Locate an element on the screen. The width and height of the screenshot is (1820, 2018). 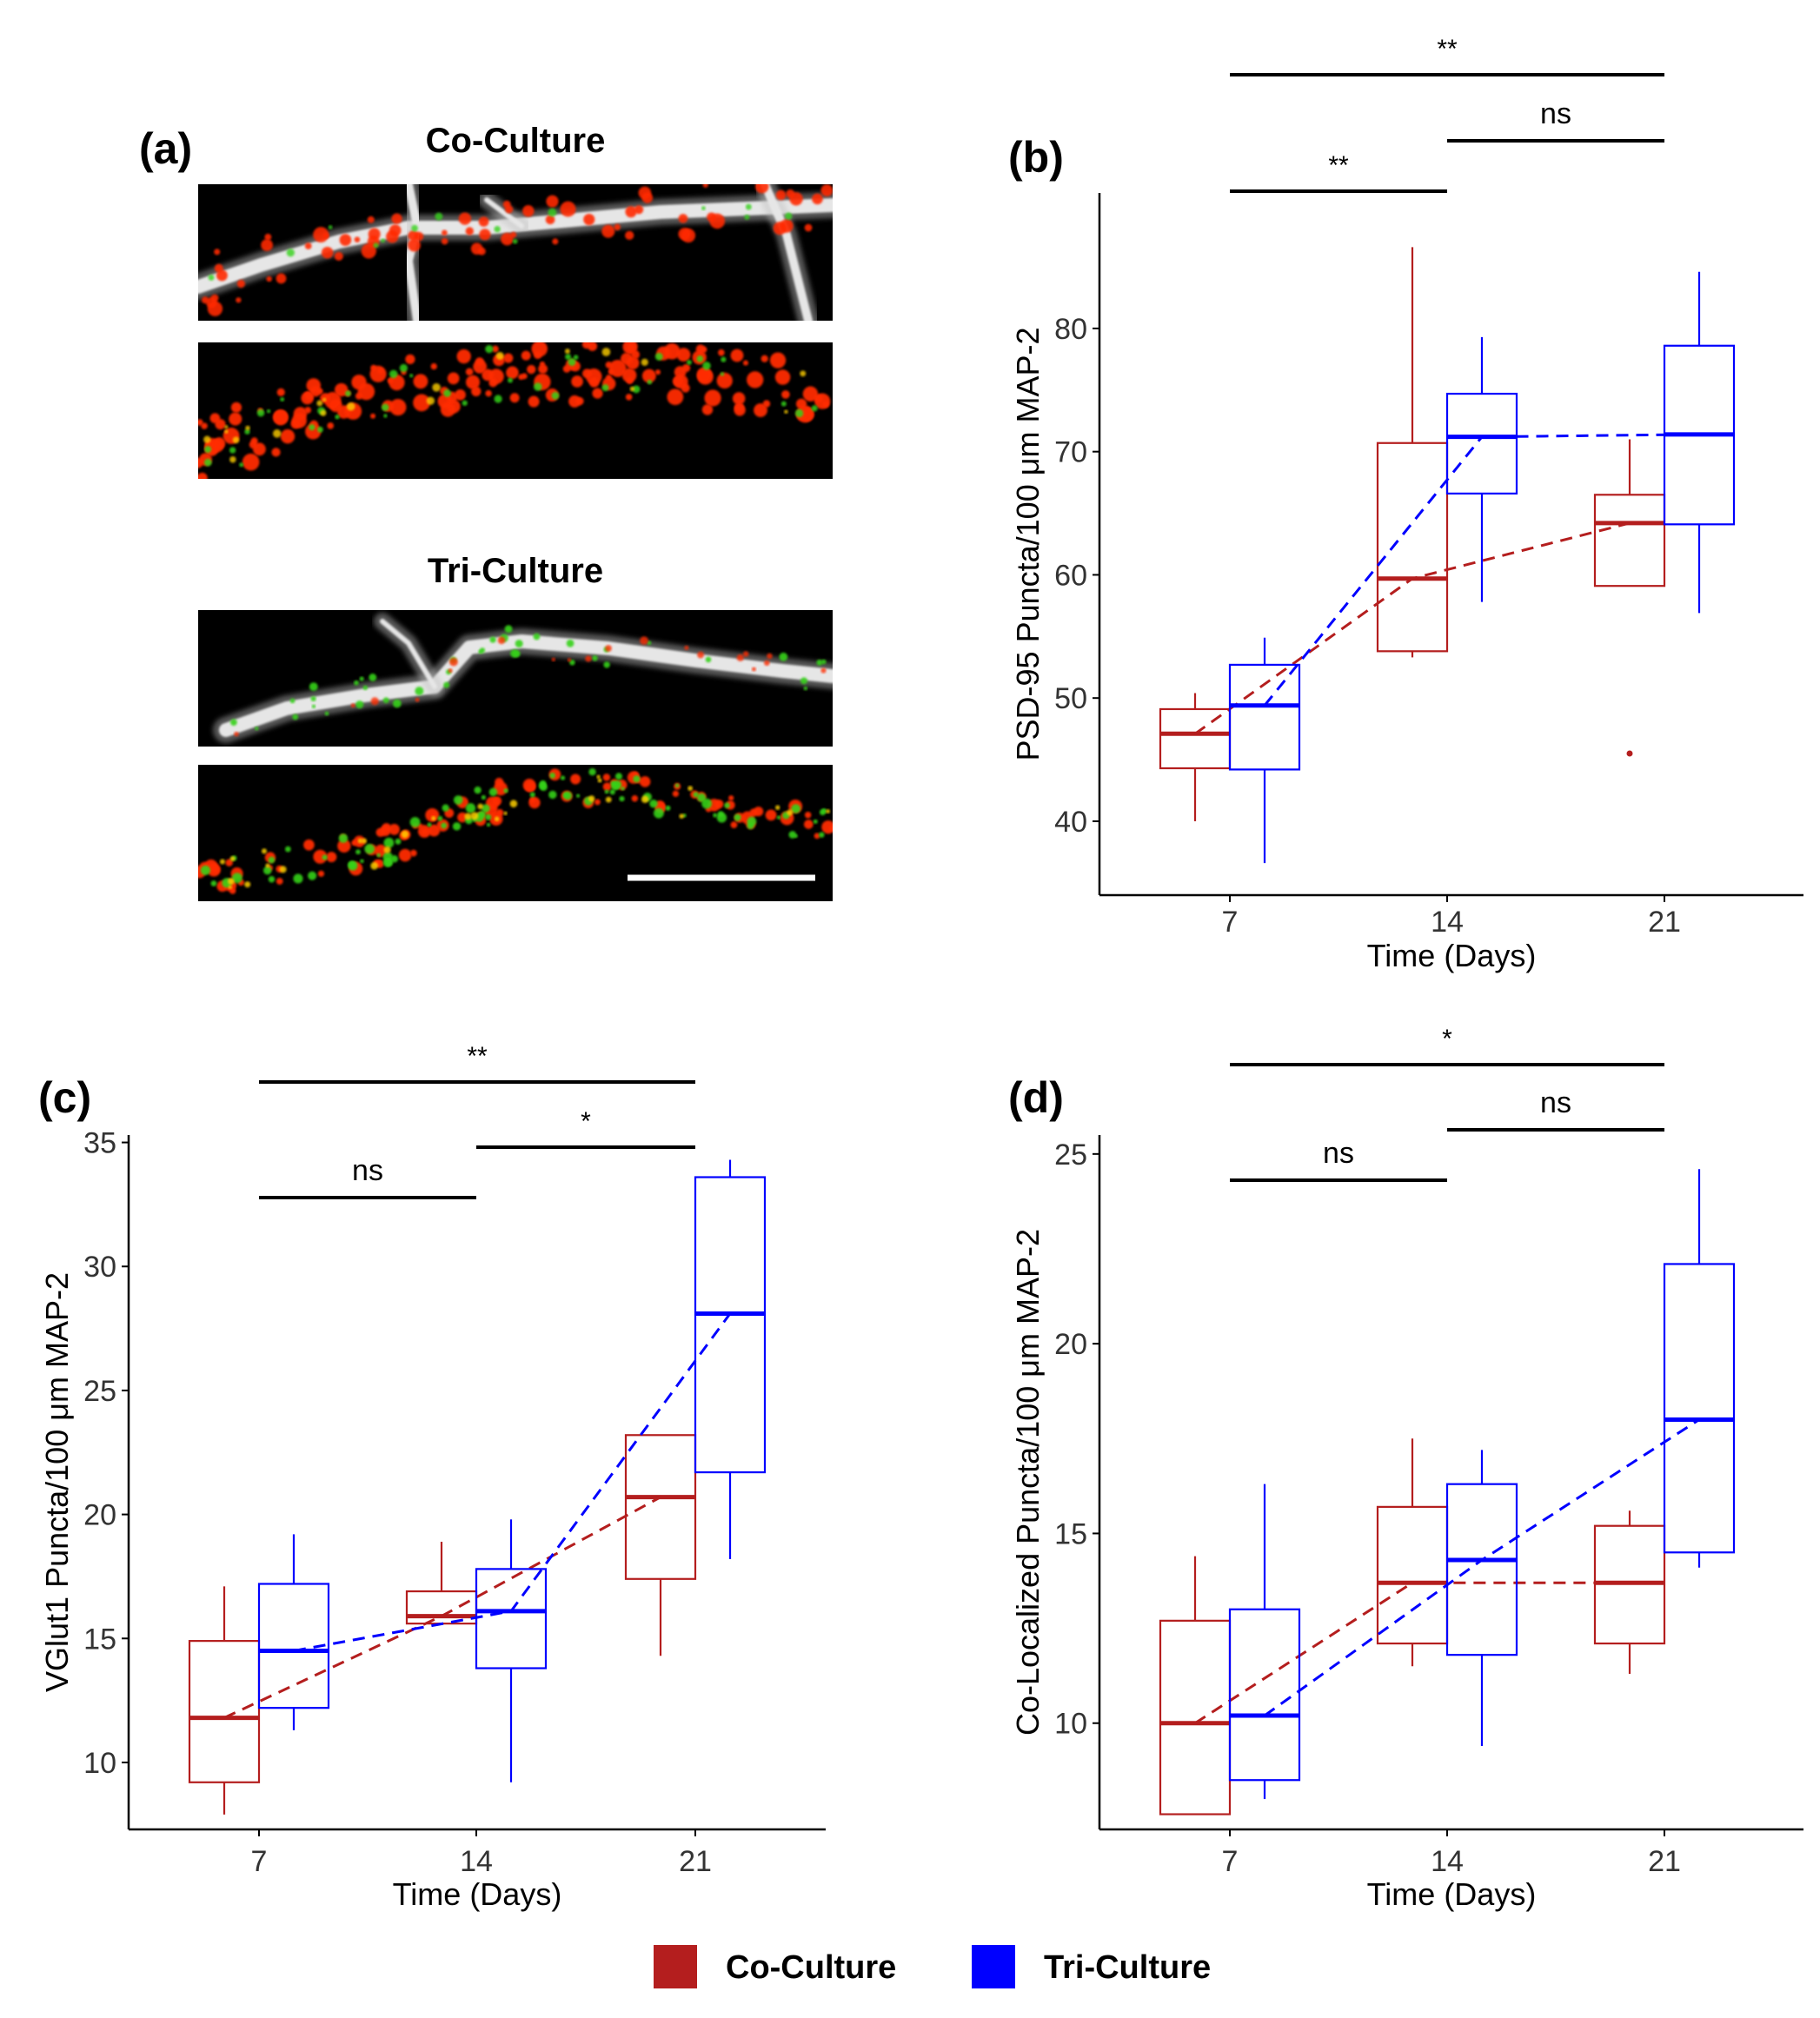
y-tick-label: 25 is located at coordinates (1070, 1155).